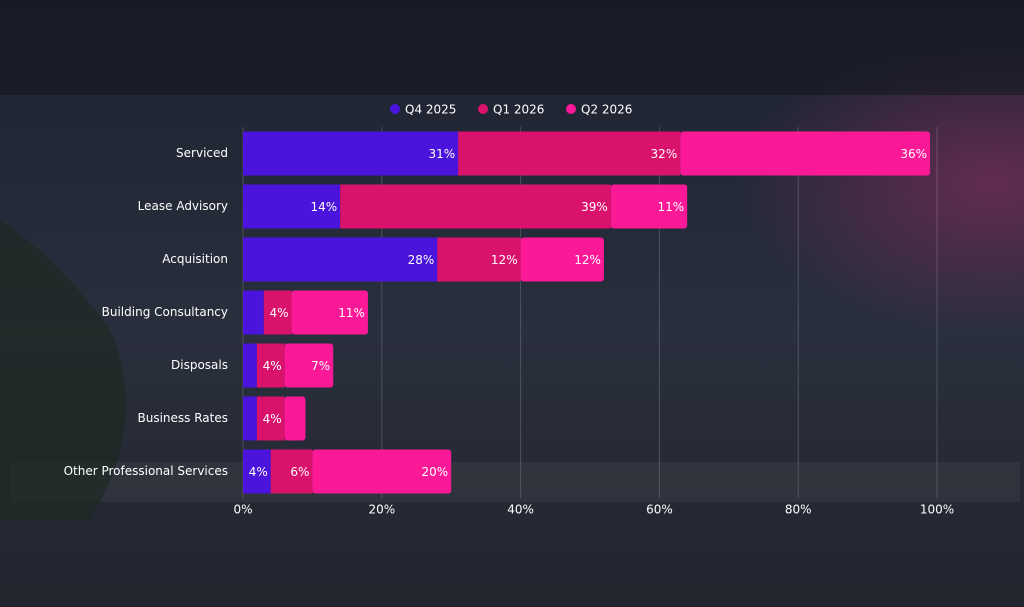  I want to click on y-tick-label: Building Consultancy, so click(165, 312).